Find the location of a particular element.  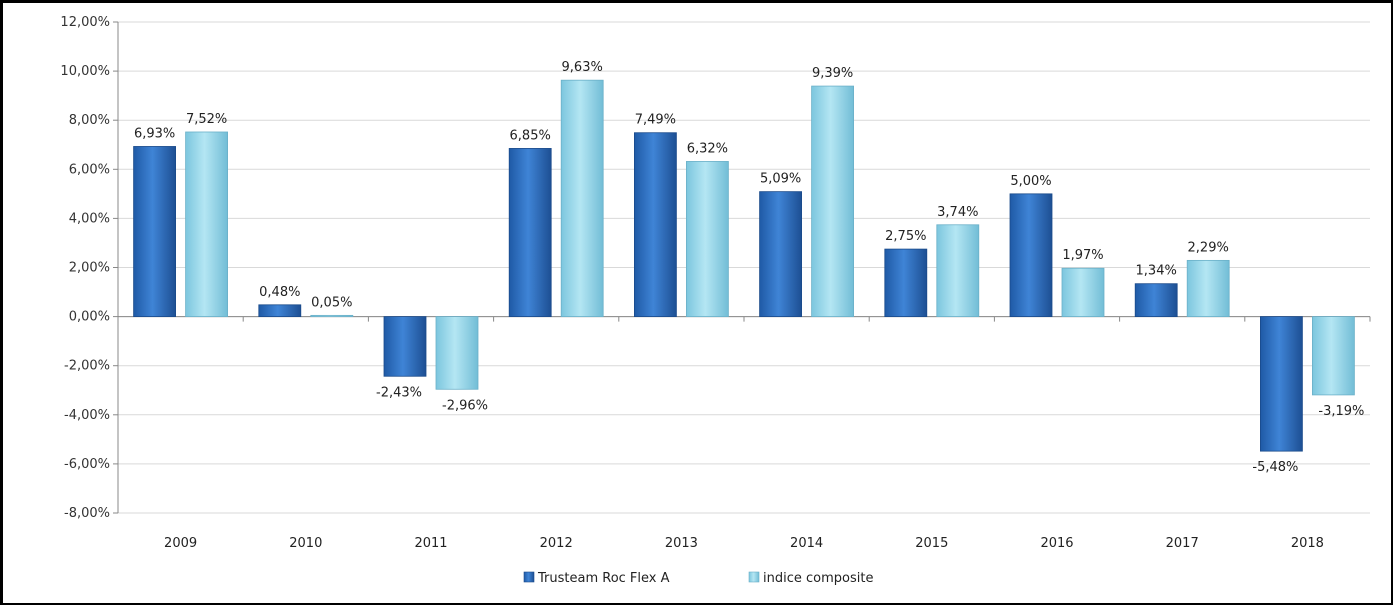

x-tick-label: 2012 is located at coordinates (556, 543).